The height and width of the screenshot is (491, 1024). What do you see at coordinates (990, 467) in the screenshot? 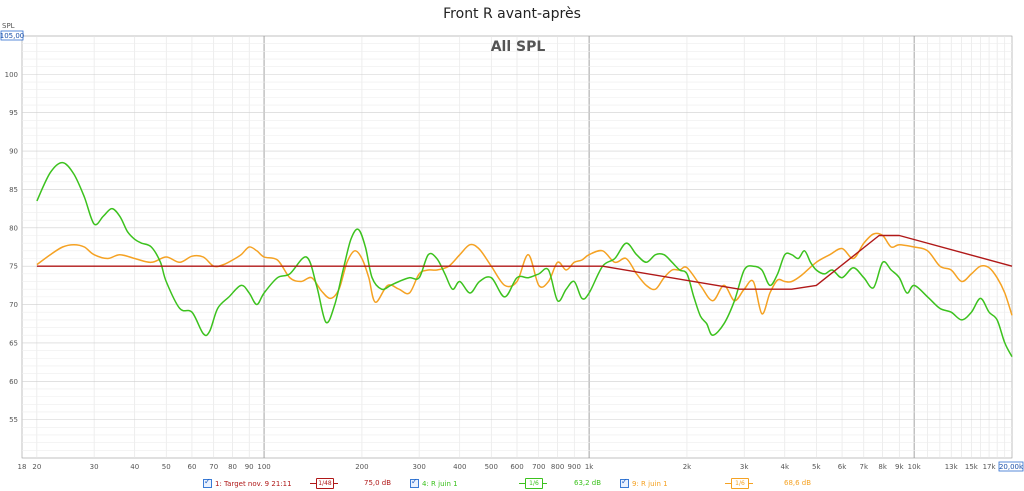
I see `x-tick-label: 17k` at bounding box center [990, 467].